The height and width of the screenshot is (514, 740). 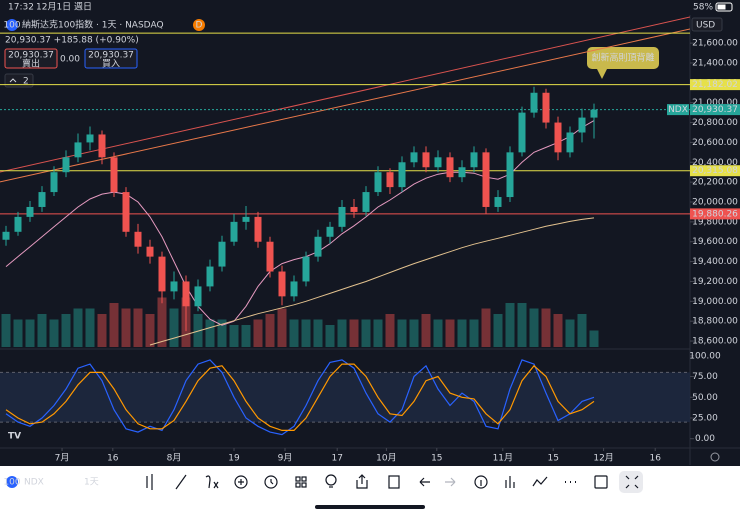 I want to click on candle-icon, so click(x=149, y=482).